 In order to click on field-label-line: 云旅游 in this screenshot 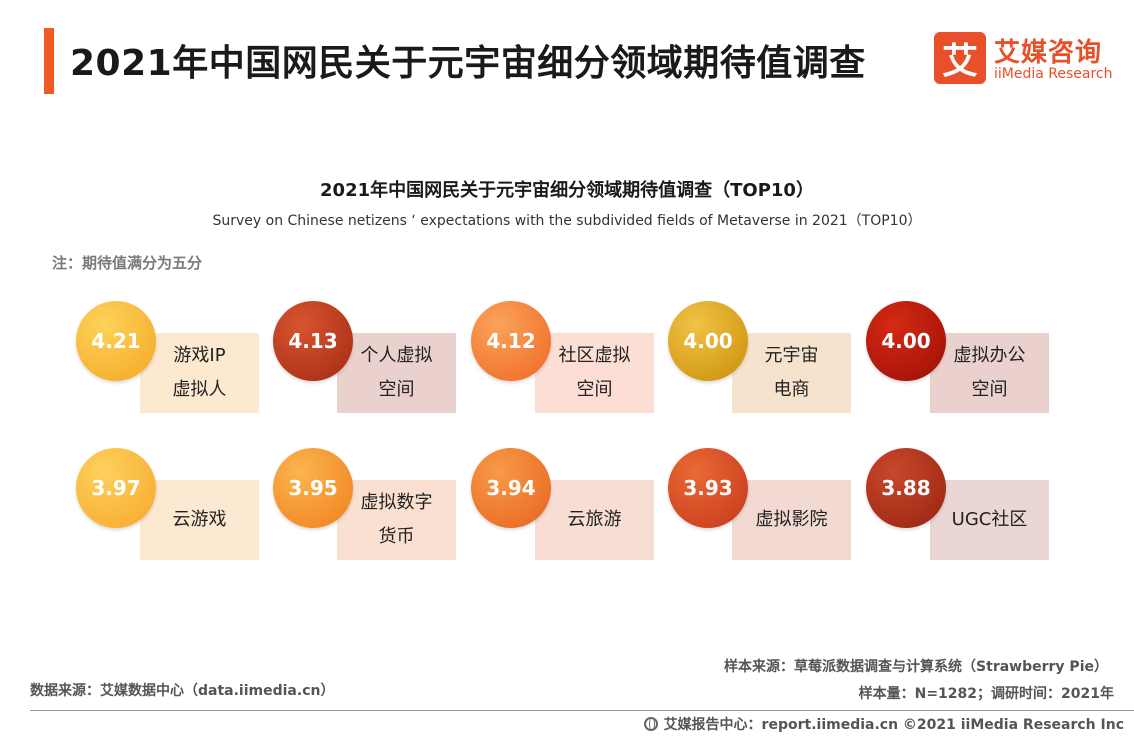, I will do `click(594, 519)`.